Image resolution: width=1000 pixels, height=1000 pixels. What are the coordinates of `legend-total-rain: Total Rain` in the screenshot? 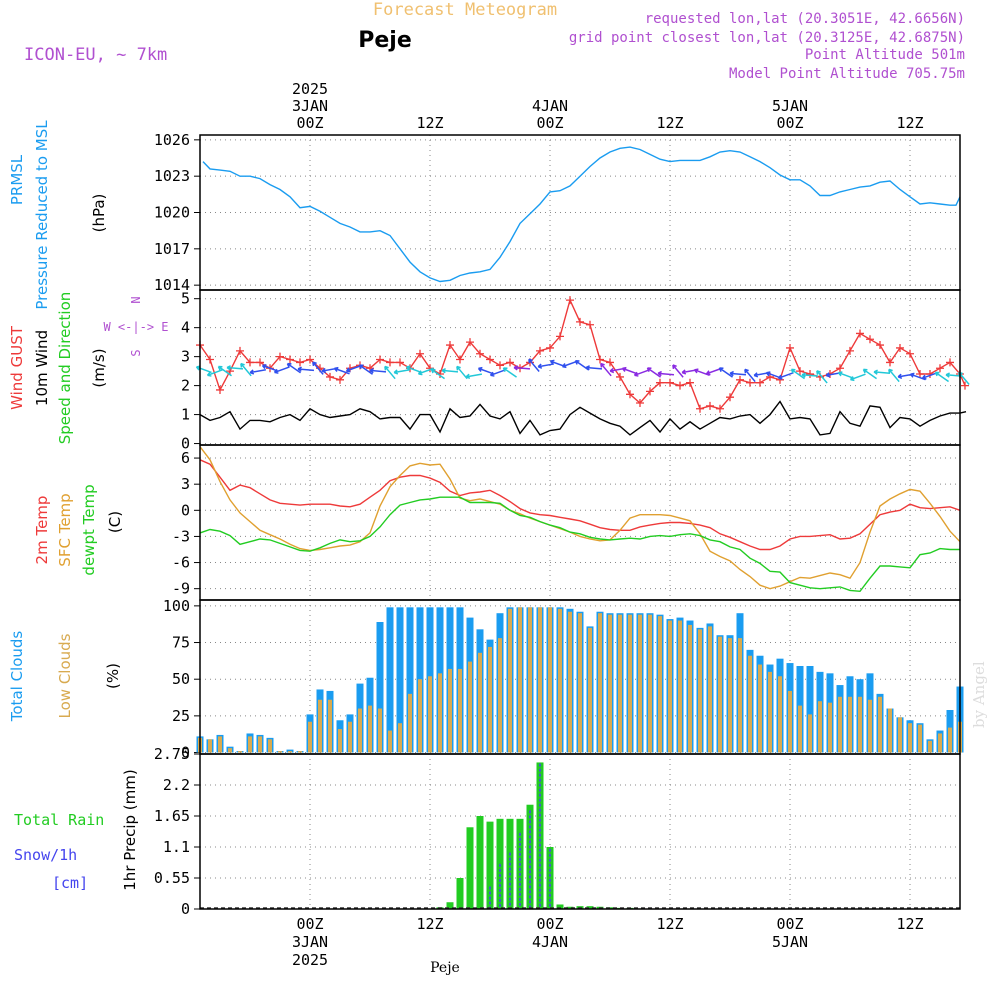 It's located at (59, 820).